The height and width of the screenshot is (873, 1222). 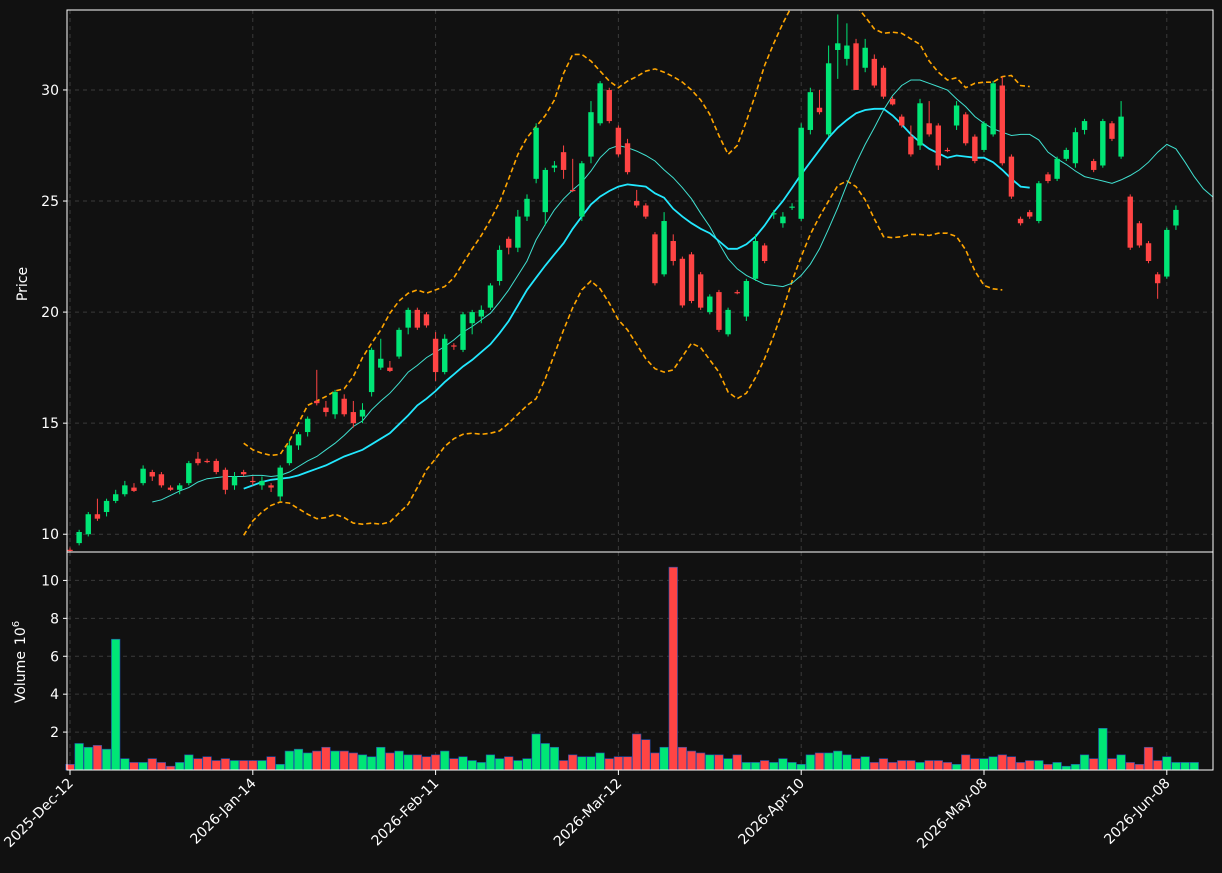 I want to click on volume-y-tick-label: 10, so click(x=50, y=581).